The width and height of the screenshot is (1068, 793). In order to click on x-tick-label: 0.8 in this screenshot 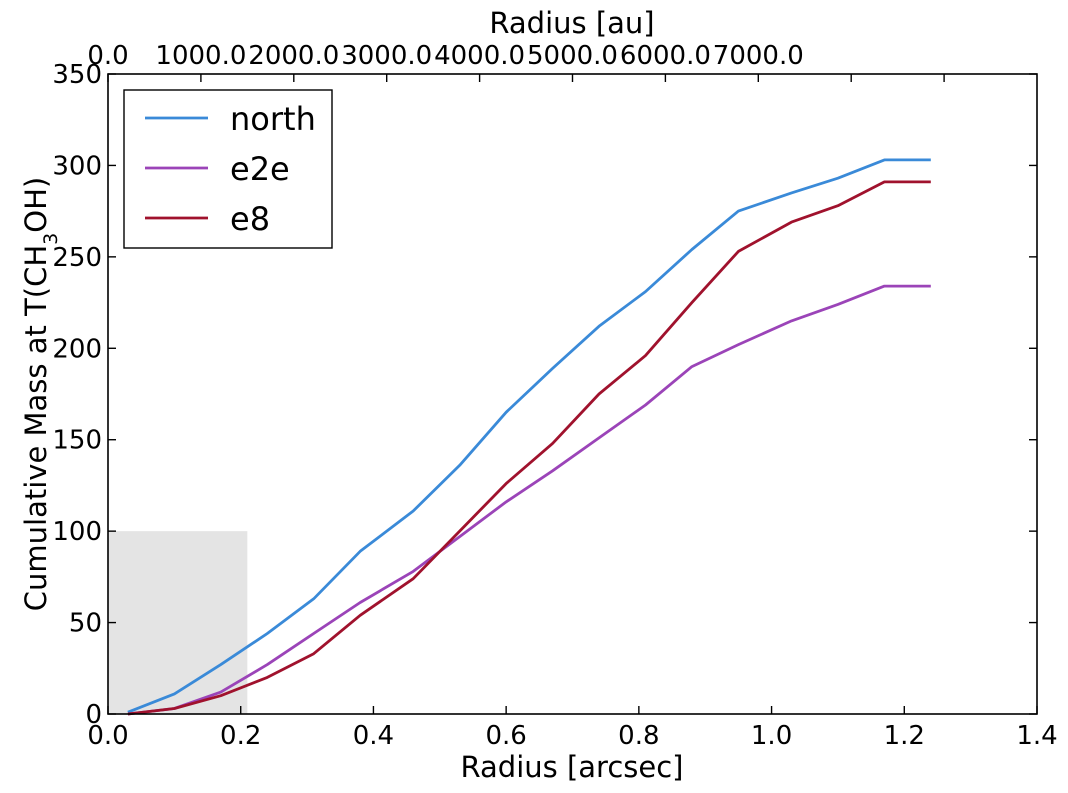, I will do `click(638, 736)`.